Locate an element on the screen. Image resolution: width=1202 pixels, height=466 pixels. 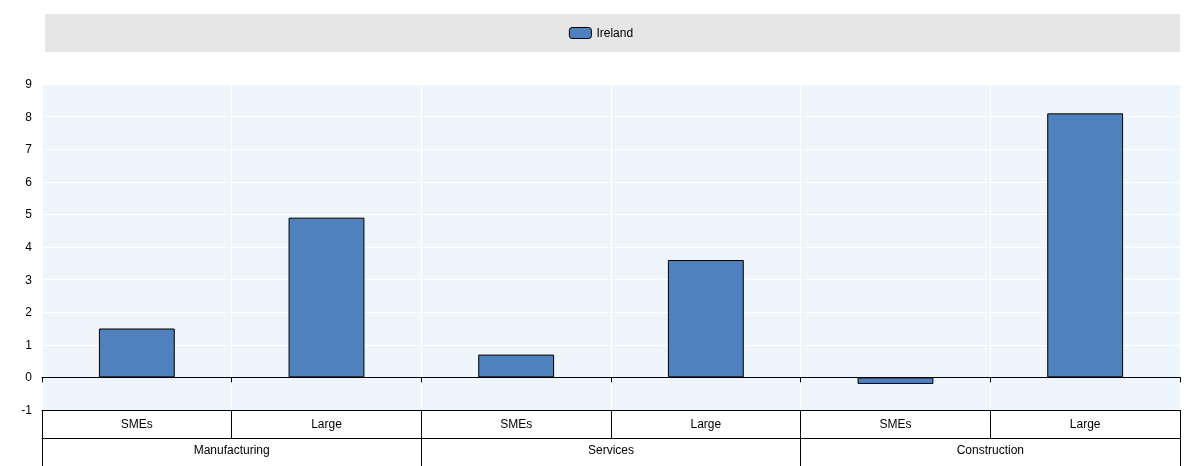
y-tick-label: 6 is located at coordinates (29, 181).